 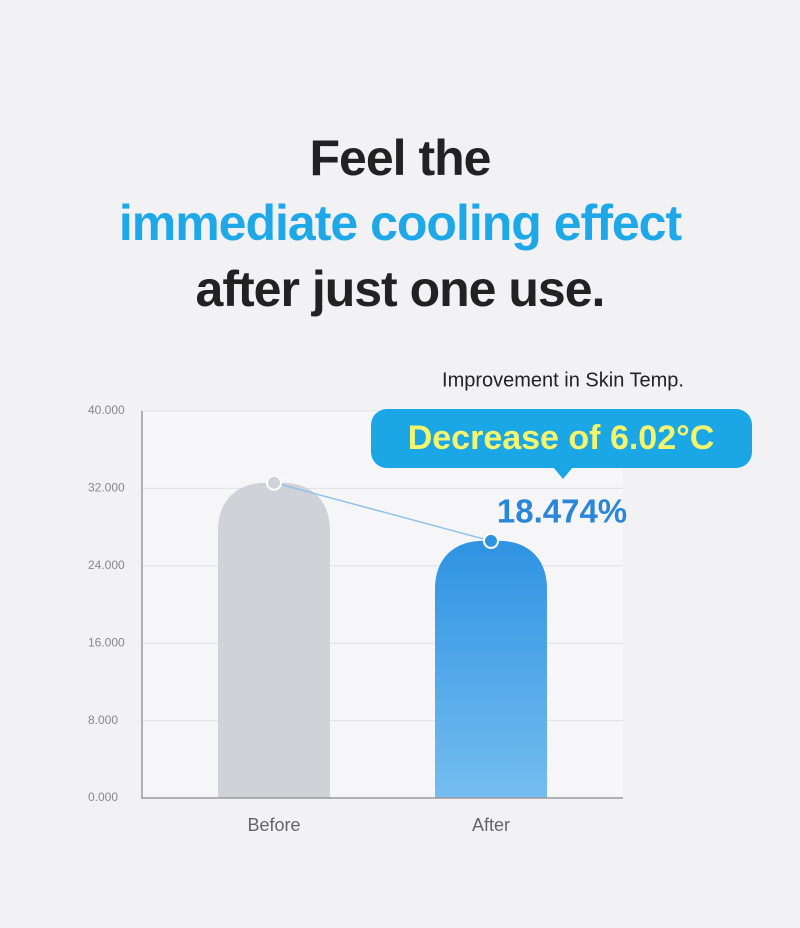 I want to click on x-tick-label: Before, so click(x=273, y=825).